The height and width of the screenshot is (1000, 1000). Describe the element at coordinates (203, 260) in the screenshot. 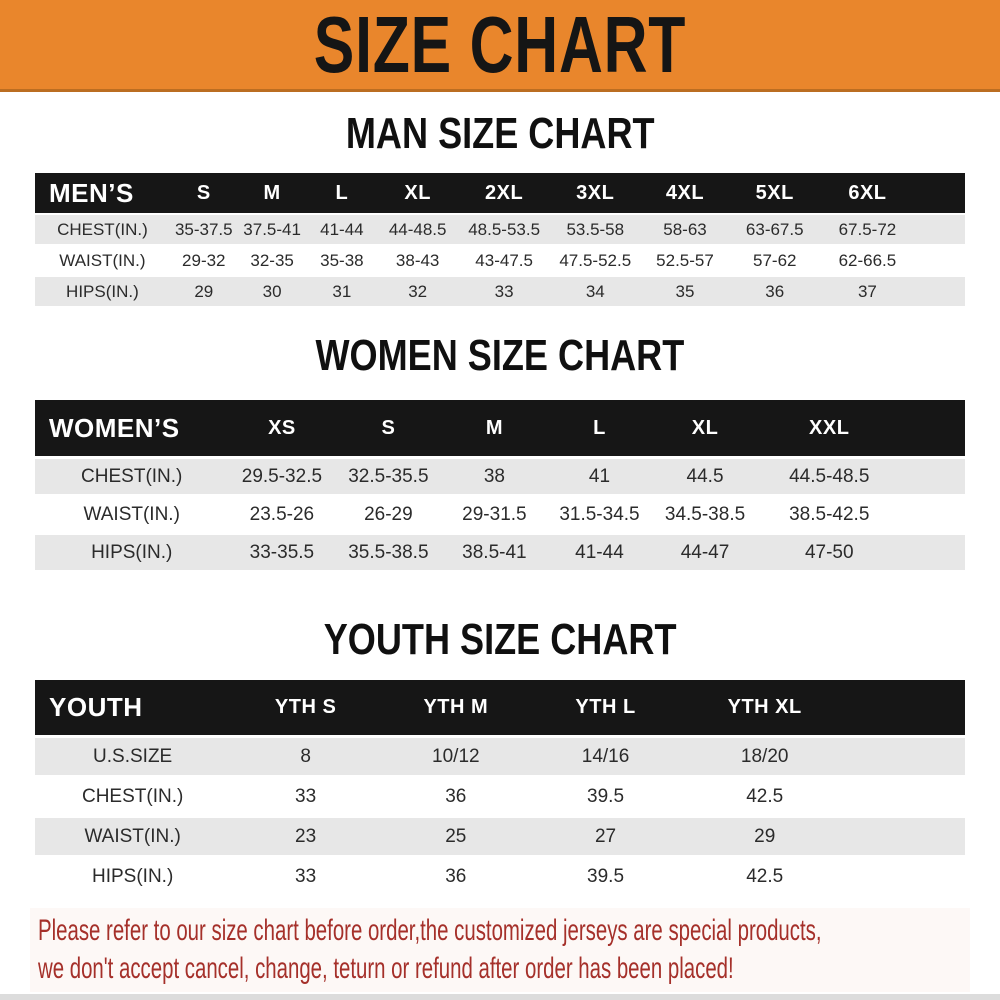

I see `size-cell: 29-32` at that location.